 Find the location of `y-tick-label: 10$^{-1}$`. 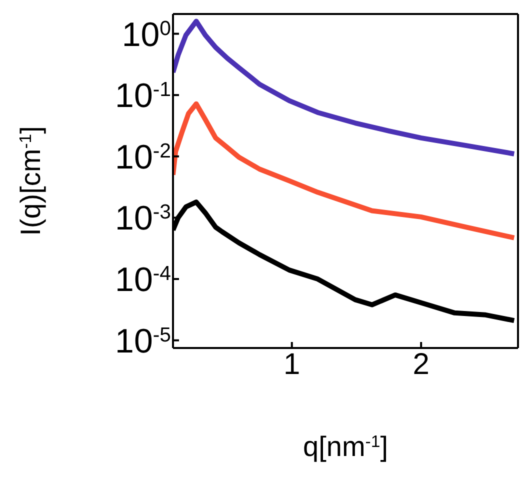

y-tick-label: 10$^{-1}$ is located at coordinates (143, 96).